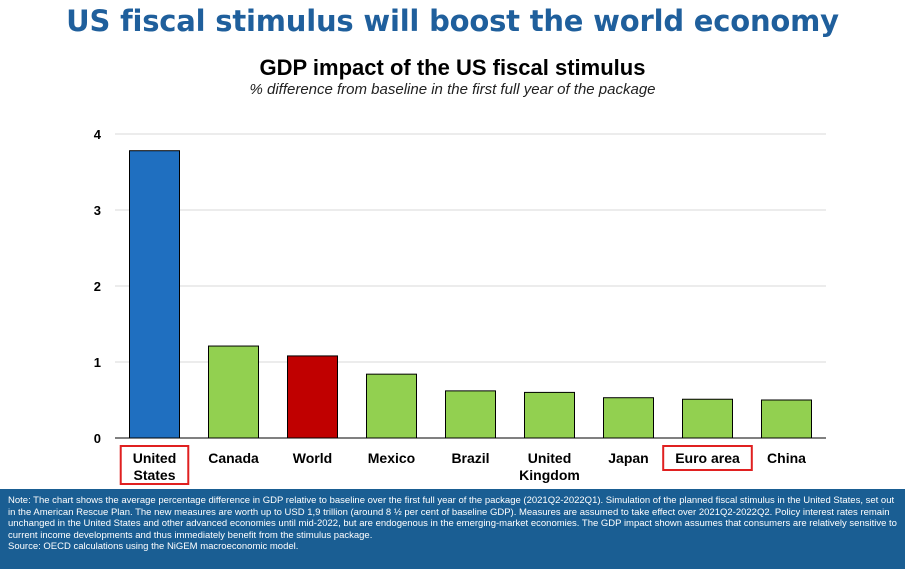 Image resolution: width=905 pixels, height=569 pixels. I want to click on category-label: Euro area, so click(707, 458).